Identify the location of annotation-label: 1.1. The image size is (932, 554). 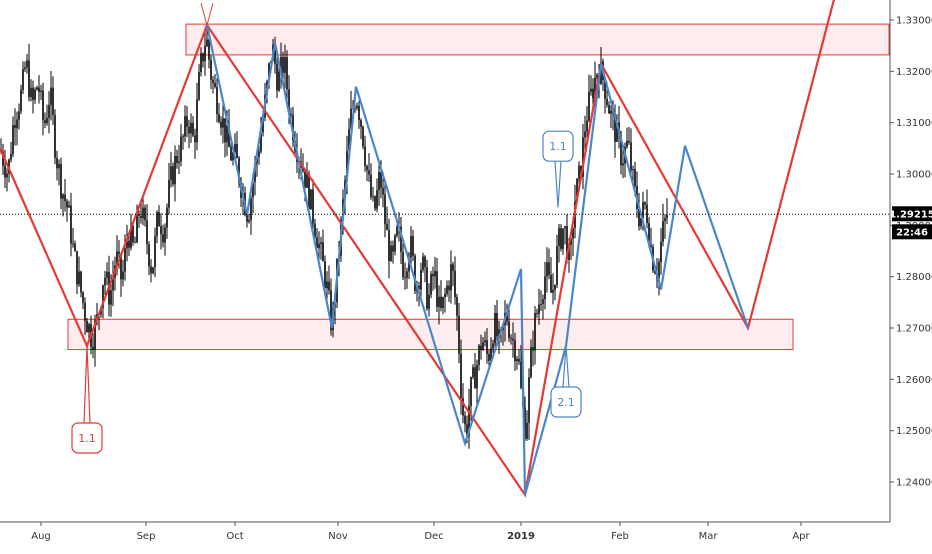
(558, 146).